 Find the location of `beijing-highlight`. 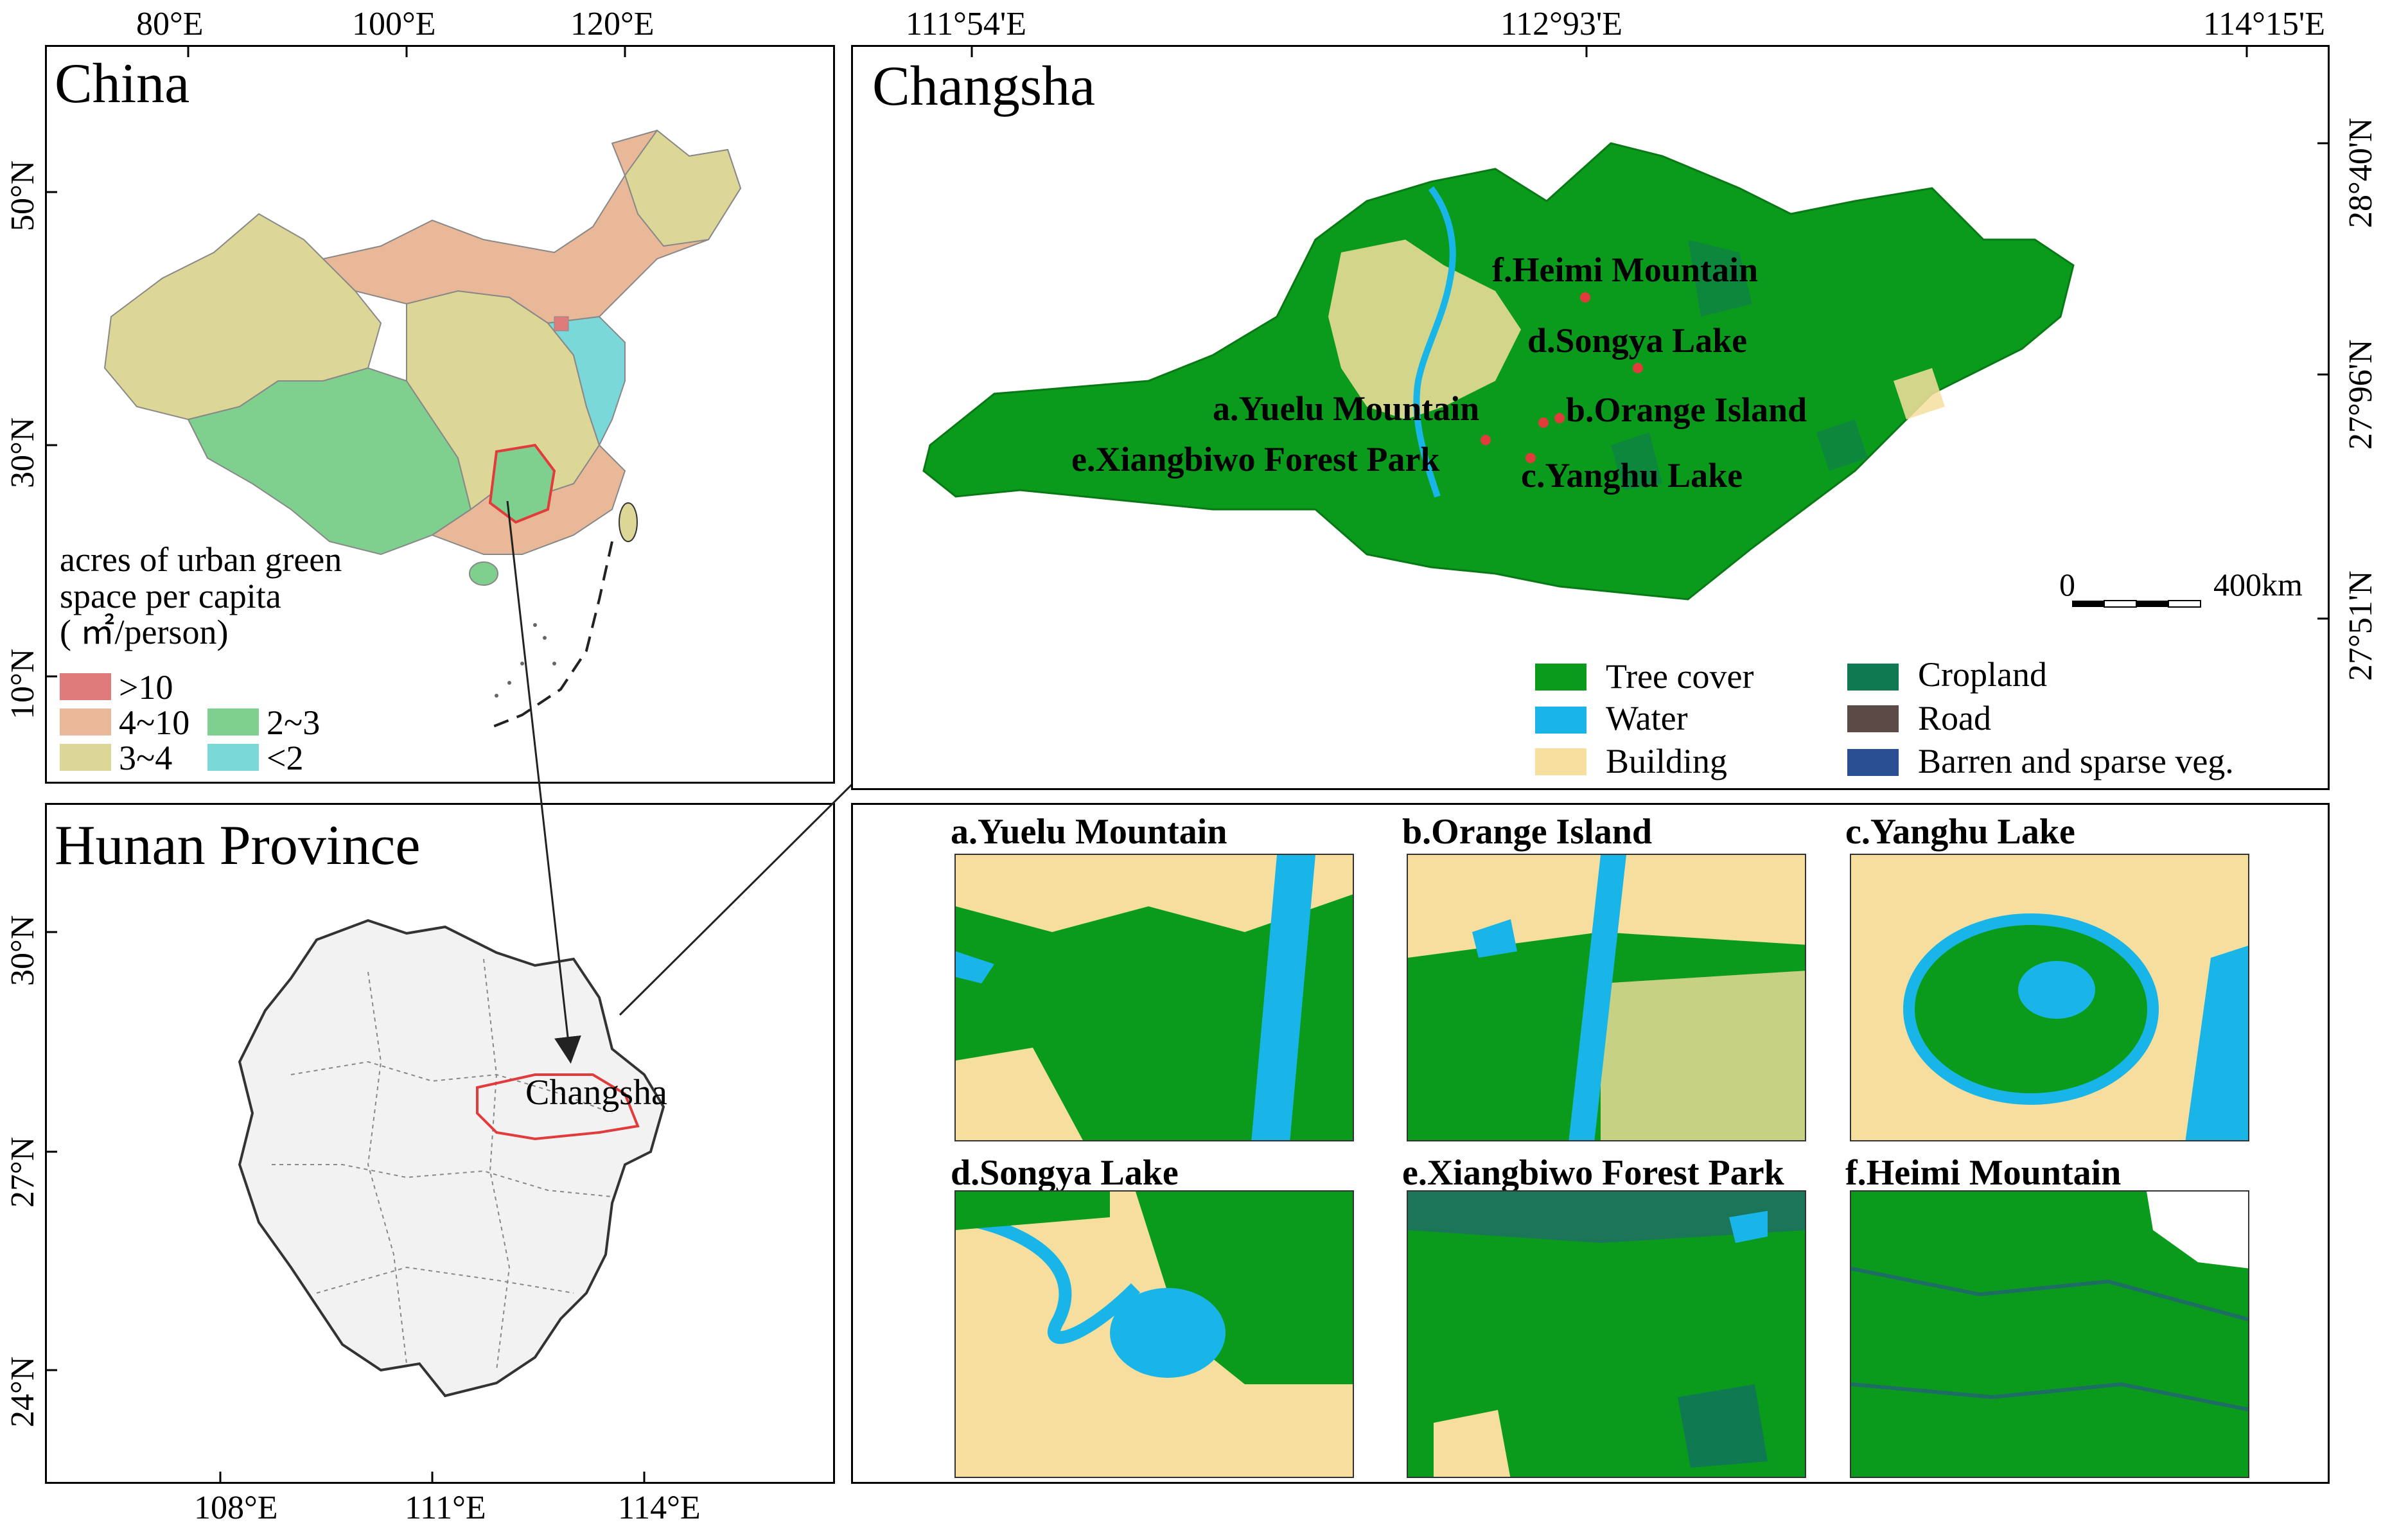

beijing-highlight is located at coordinates (561, 323).